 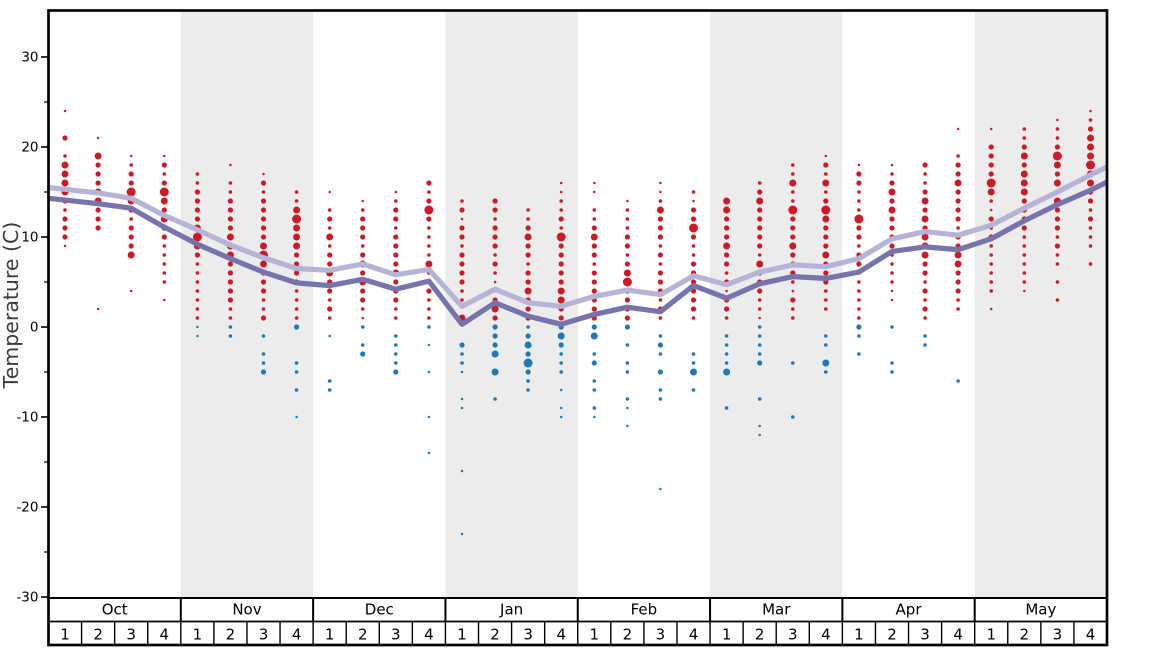 What do you see at coordinates (27, 598) in the screenshot?
I see `y-tick-label: -30` at bounding box center [27, 598].